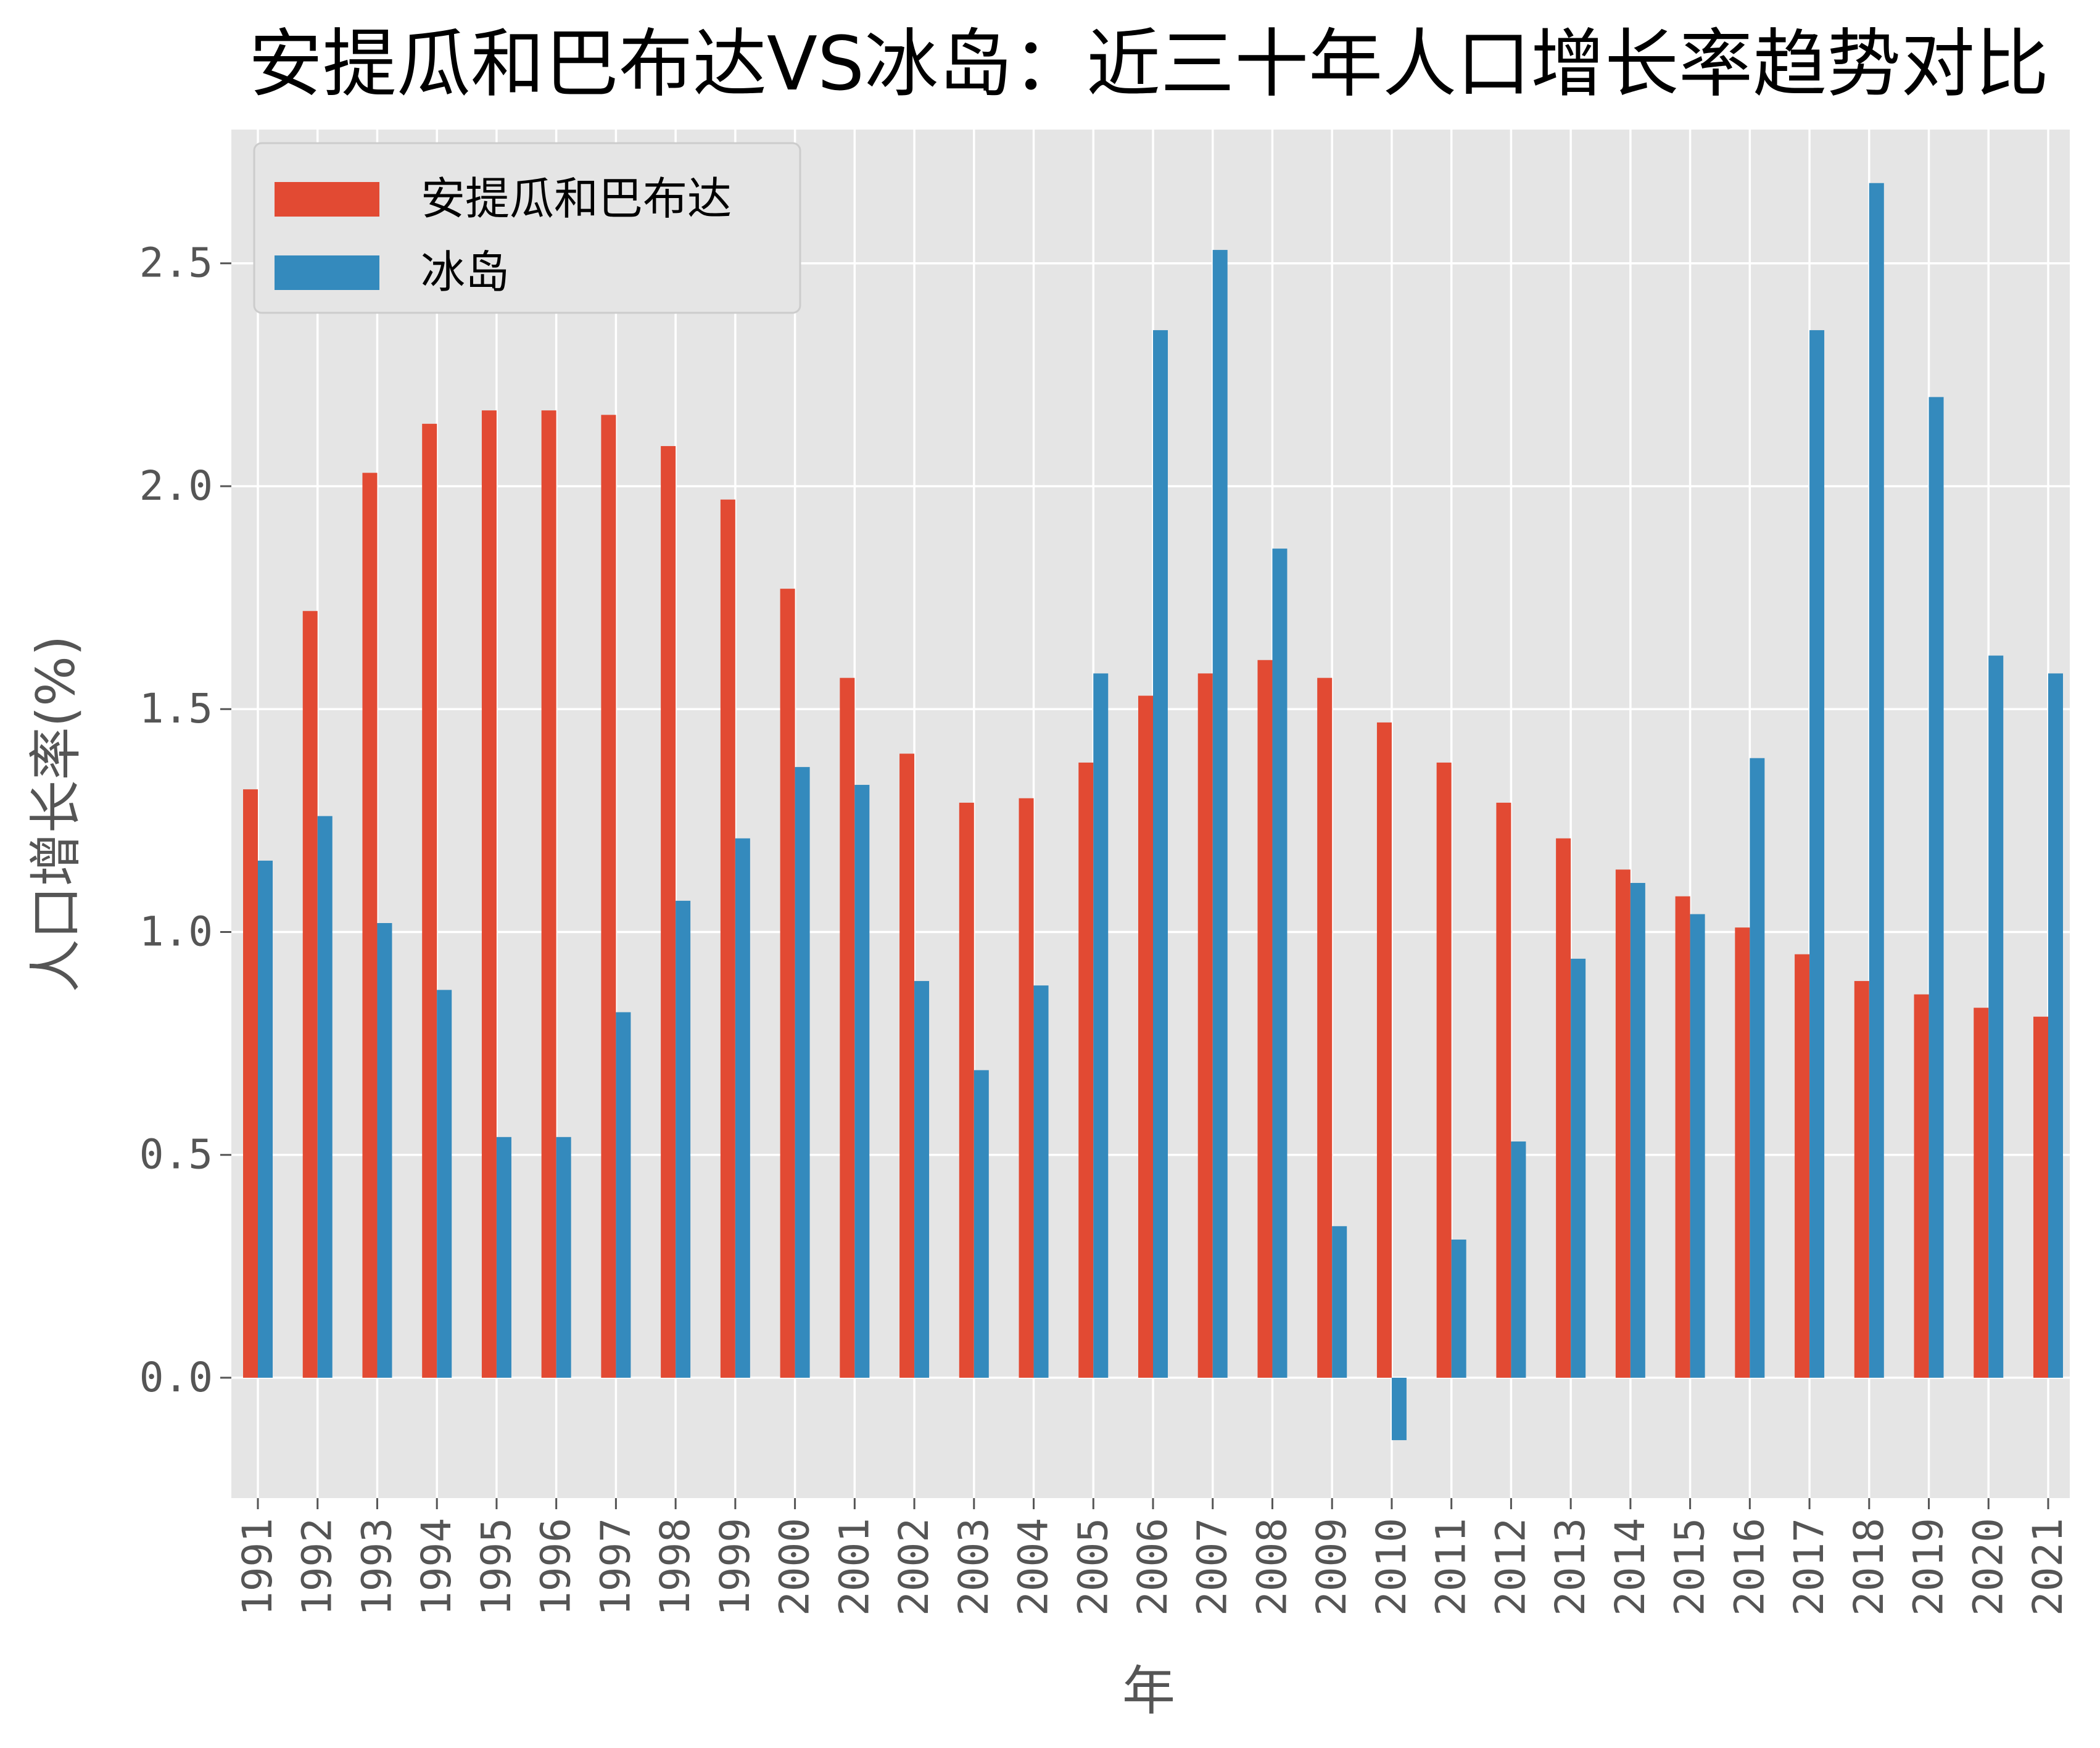 The height and width of the screenshot is (1748, 2100). Describe the element at coordinates (176, 263) in the screenshot. I see `y-tick-label: 2.5` at that location.